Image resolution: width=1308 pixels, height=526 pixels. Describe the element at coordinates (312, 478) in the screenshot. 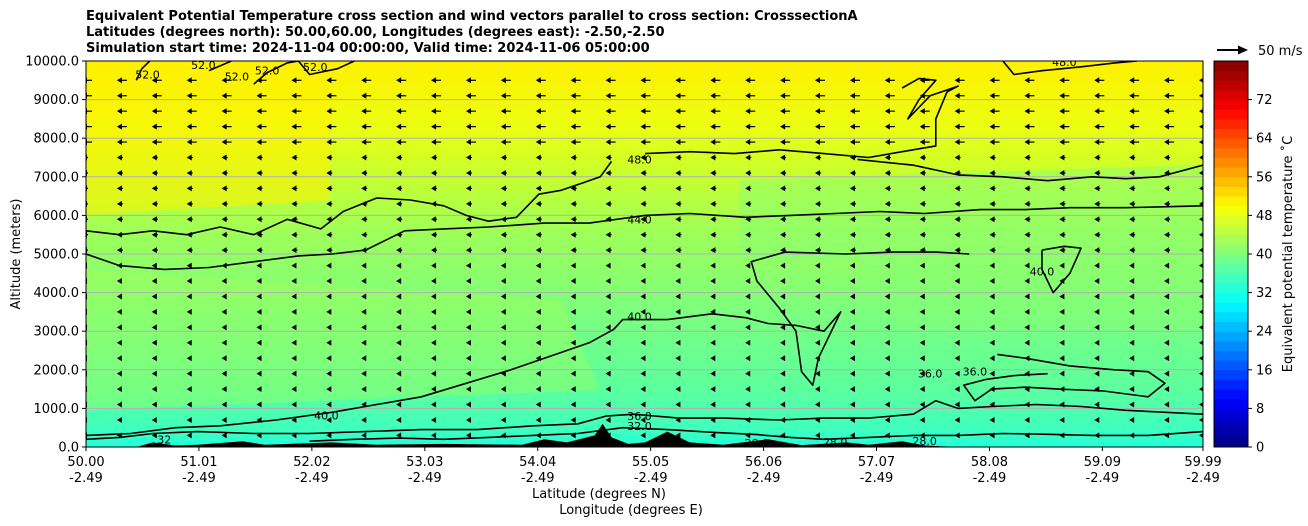

I see `x-tick-label-lon: -2.49` at that location.